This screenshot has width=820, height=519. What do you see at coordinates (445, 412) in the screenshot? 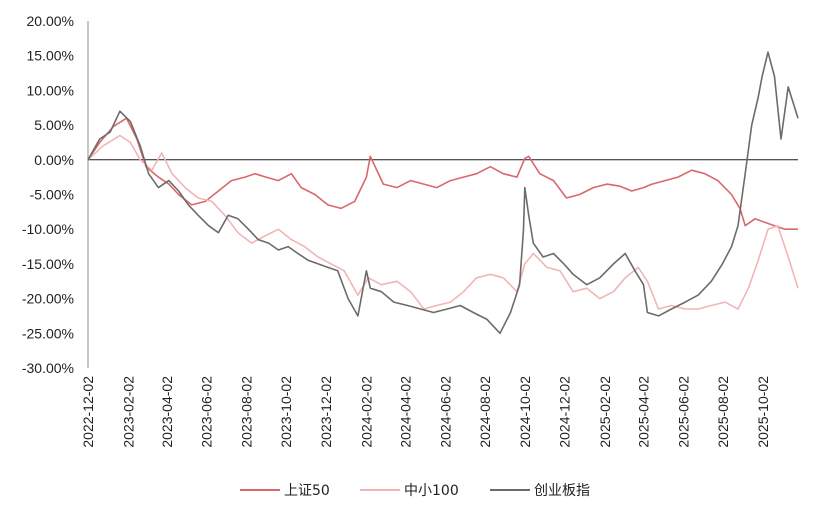
I see `x-tick-label: 2024-06-02` at bounding box center [445, 412].